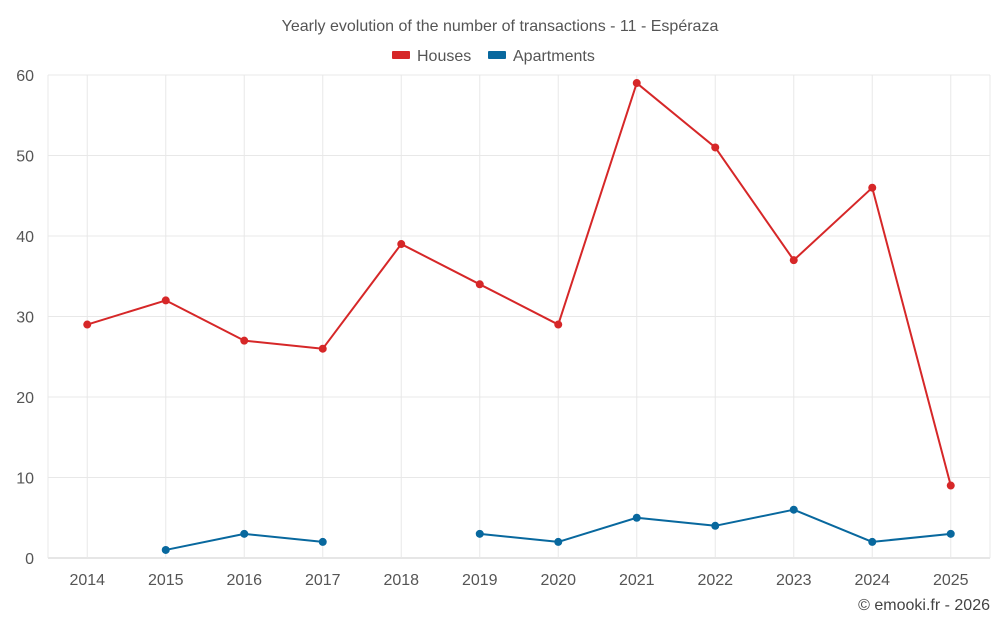  What do you see at coordinates (323, 580) in the screenshot?
I see `x-tick-label: 2017` at bounding box center [323, 580].